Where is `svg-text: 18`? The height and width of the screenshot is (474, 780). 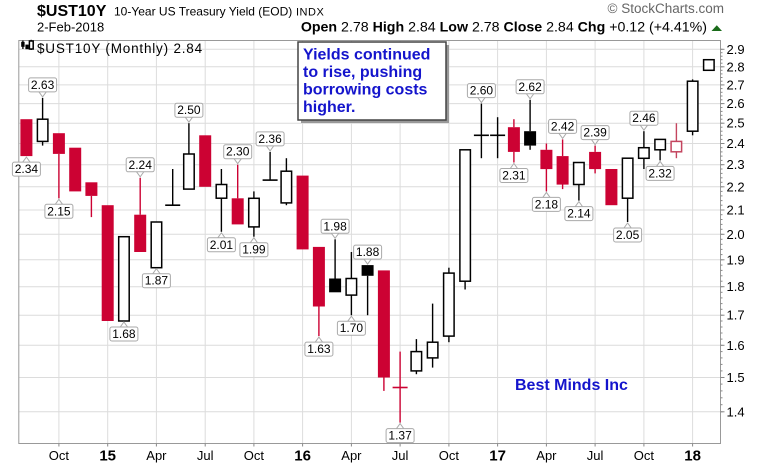 svg-text: 18 is located at coordinates (692, 456).